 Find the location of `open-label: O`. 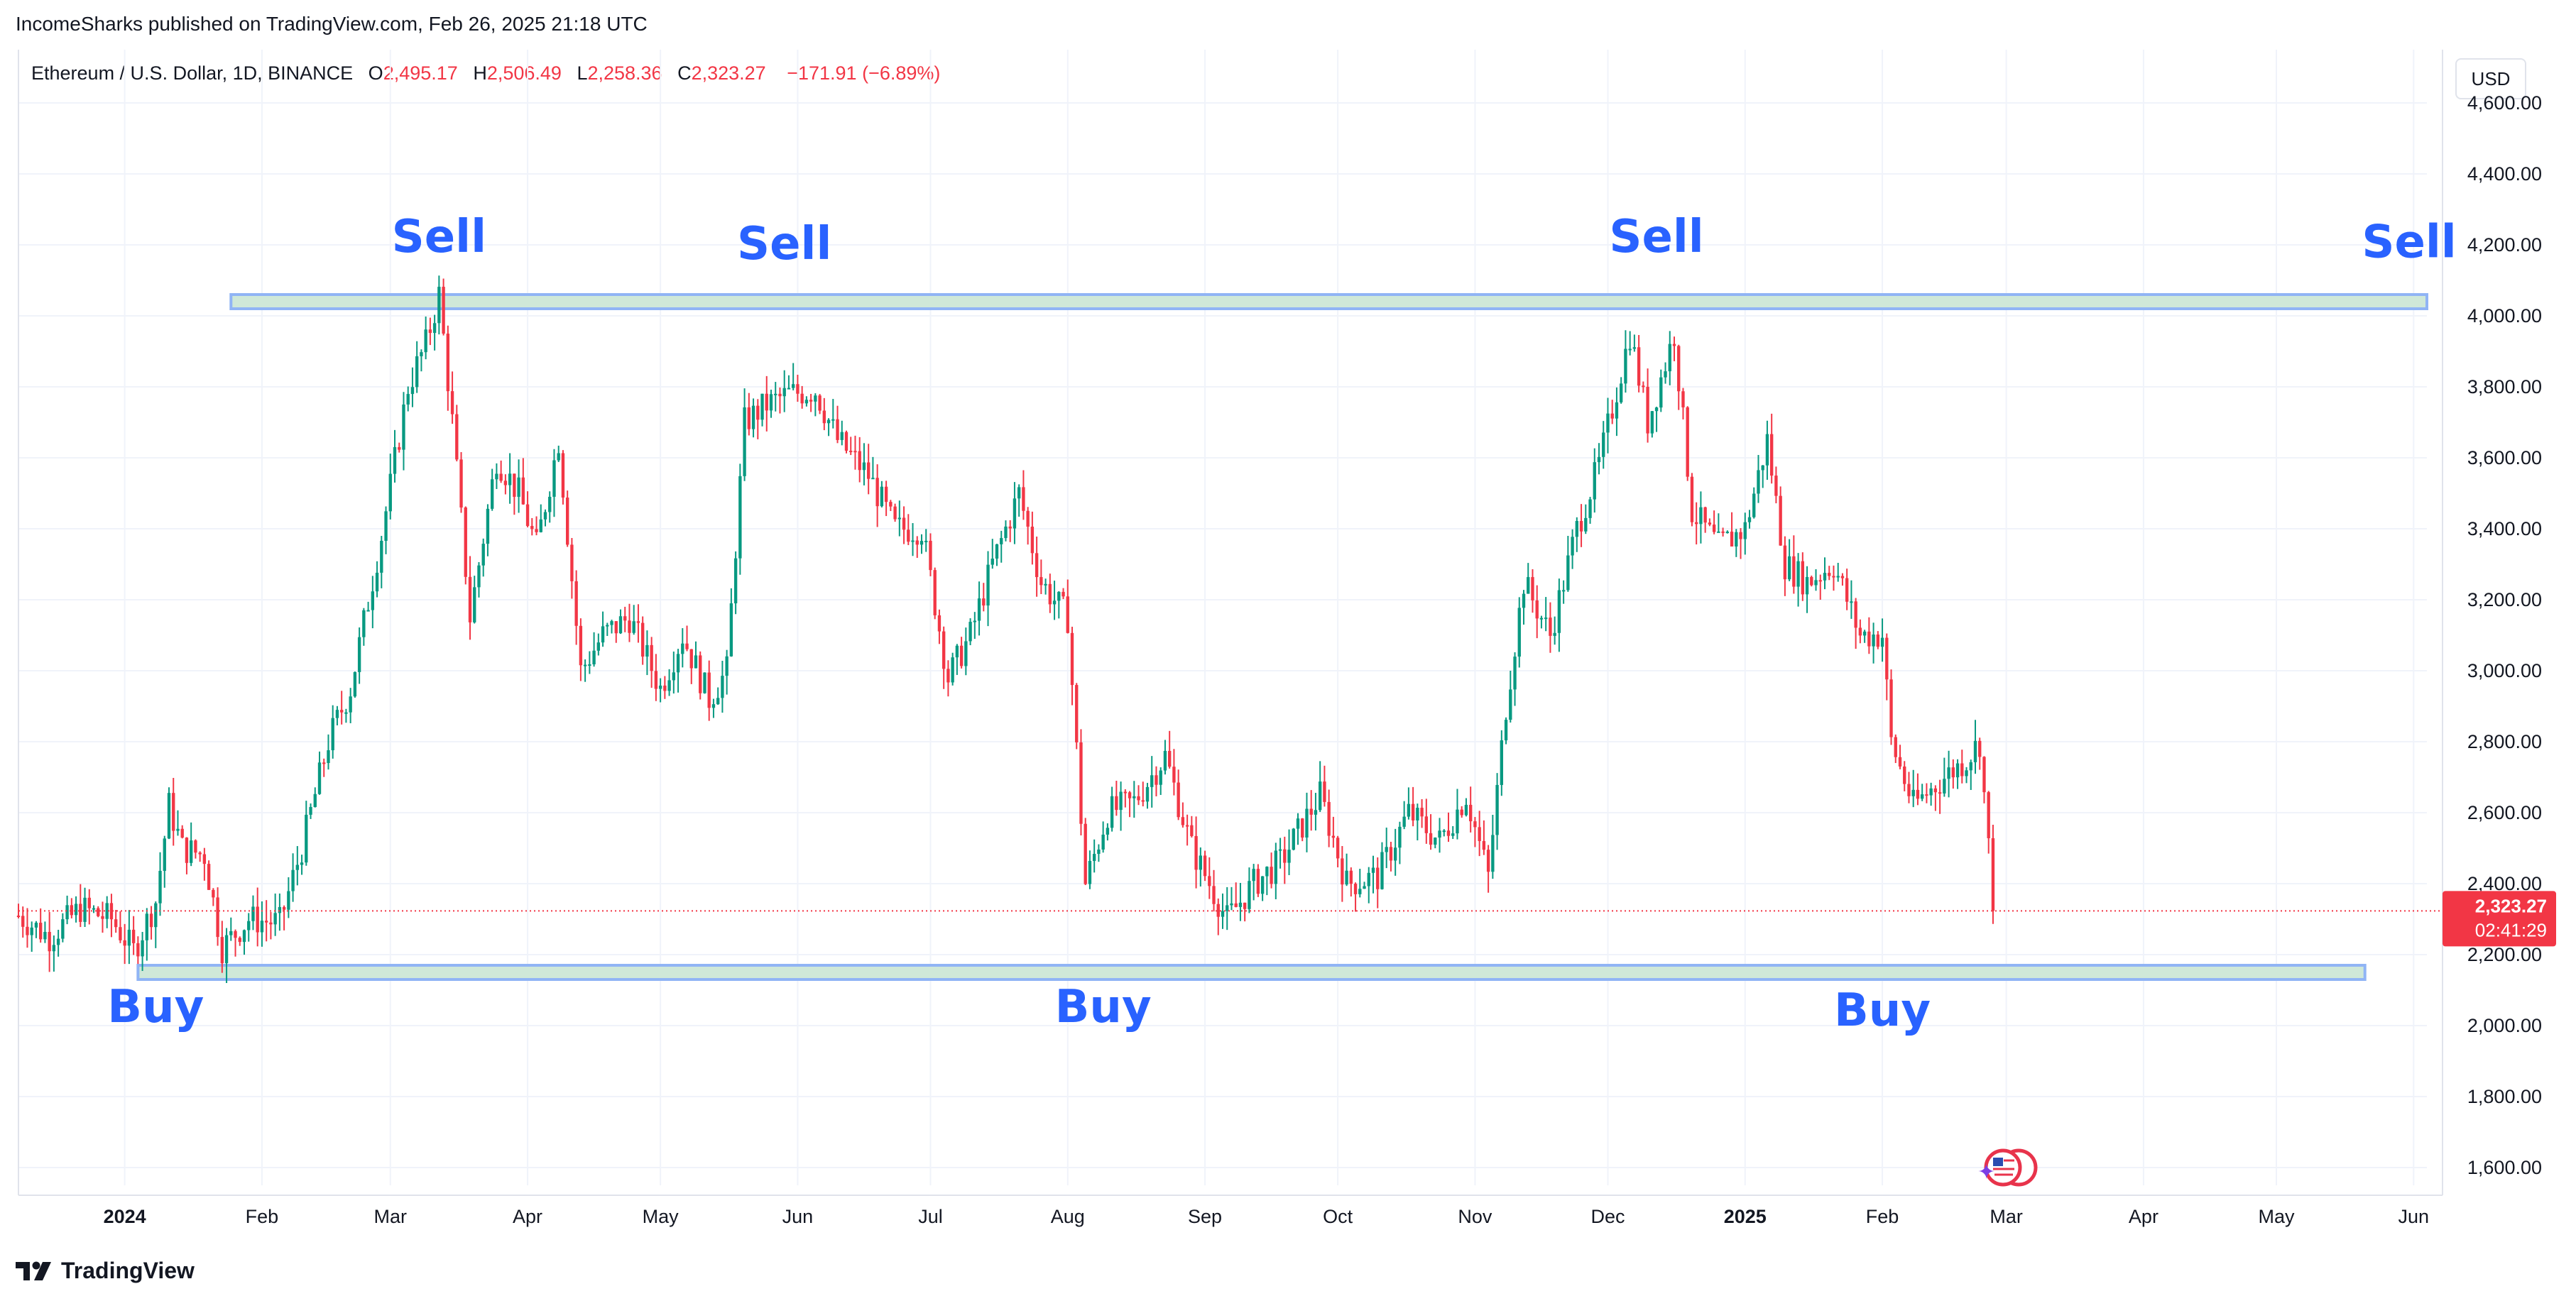

open-label: O is located at coordinates (375, 73).